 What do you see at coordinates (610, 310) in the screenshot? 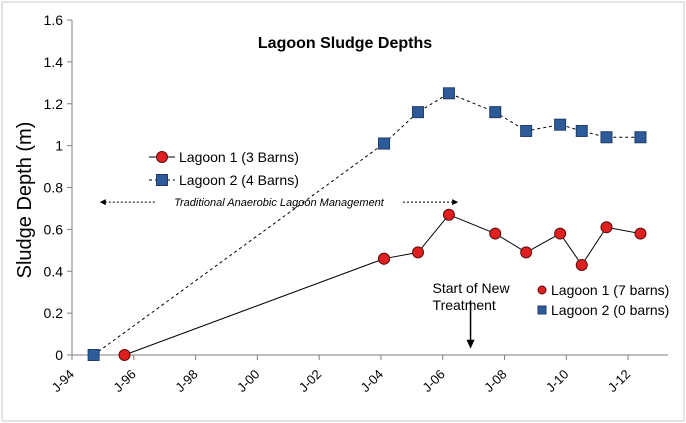
I see `legend-label: Lagoon 2 (0 barns)` at bounding box center [610, 310].